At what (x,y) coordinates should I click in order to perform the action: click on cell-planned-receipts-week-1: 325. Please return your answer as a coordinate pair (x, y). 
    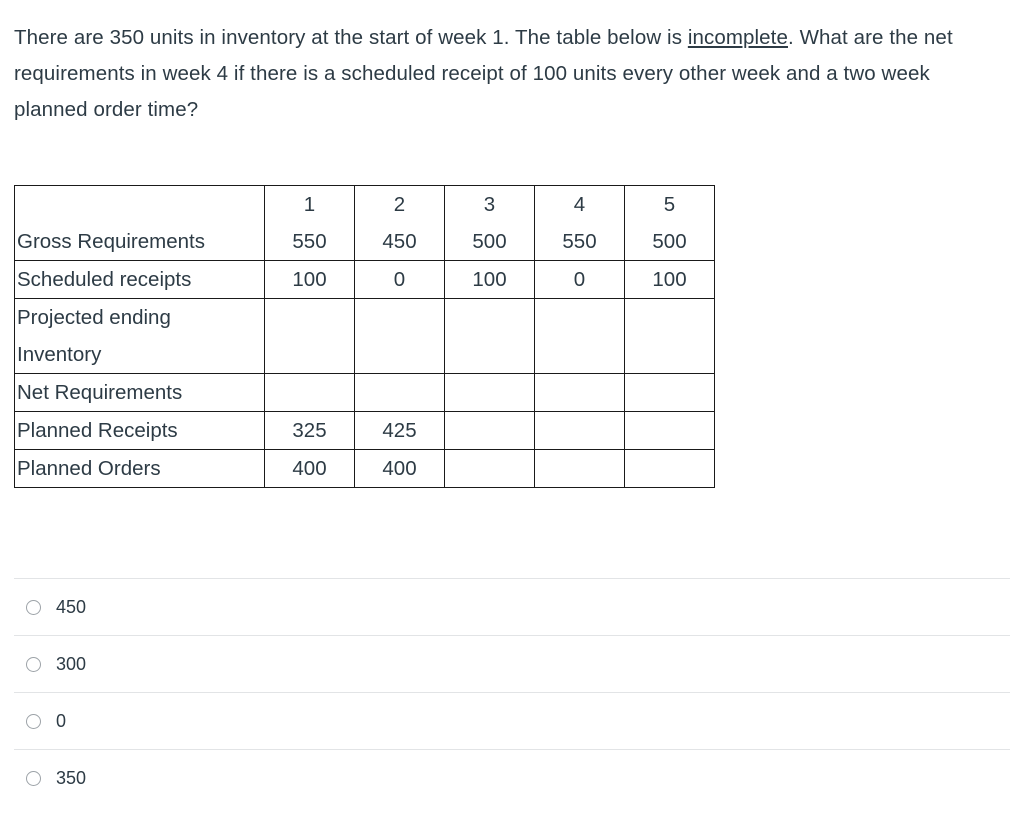
    Looking at the image, I should click on (309, 430).